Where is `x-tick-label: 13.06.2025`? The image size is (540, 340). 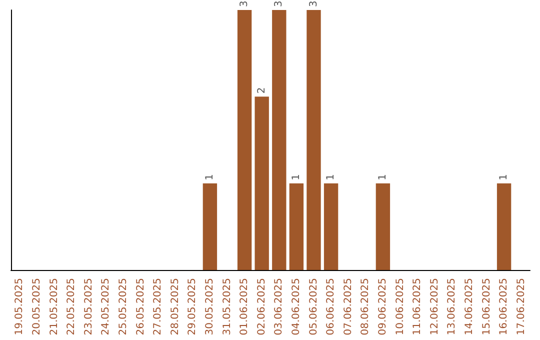 x-tick-label: 13.06.2025 is located at coordinates (452, 307).